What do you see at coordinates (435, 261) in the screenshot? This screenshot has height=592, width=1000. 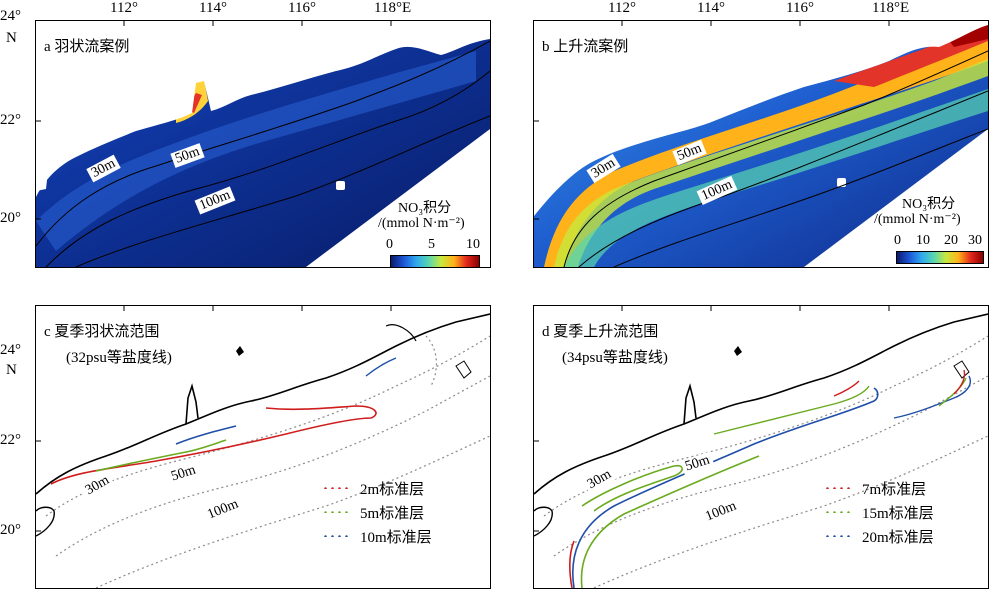 I see `panel-a-colorbar` at bounding box center [435, 261].